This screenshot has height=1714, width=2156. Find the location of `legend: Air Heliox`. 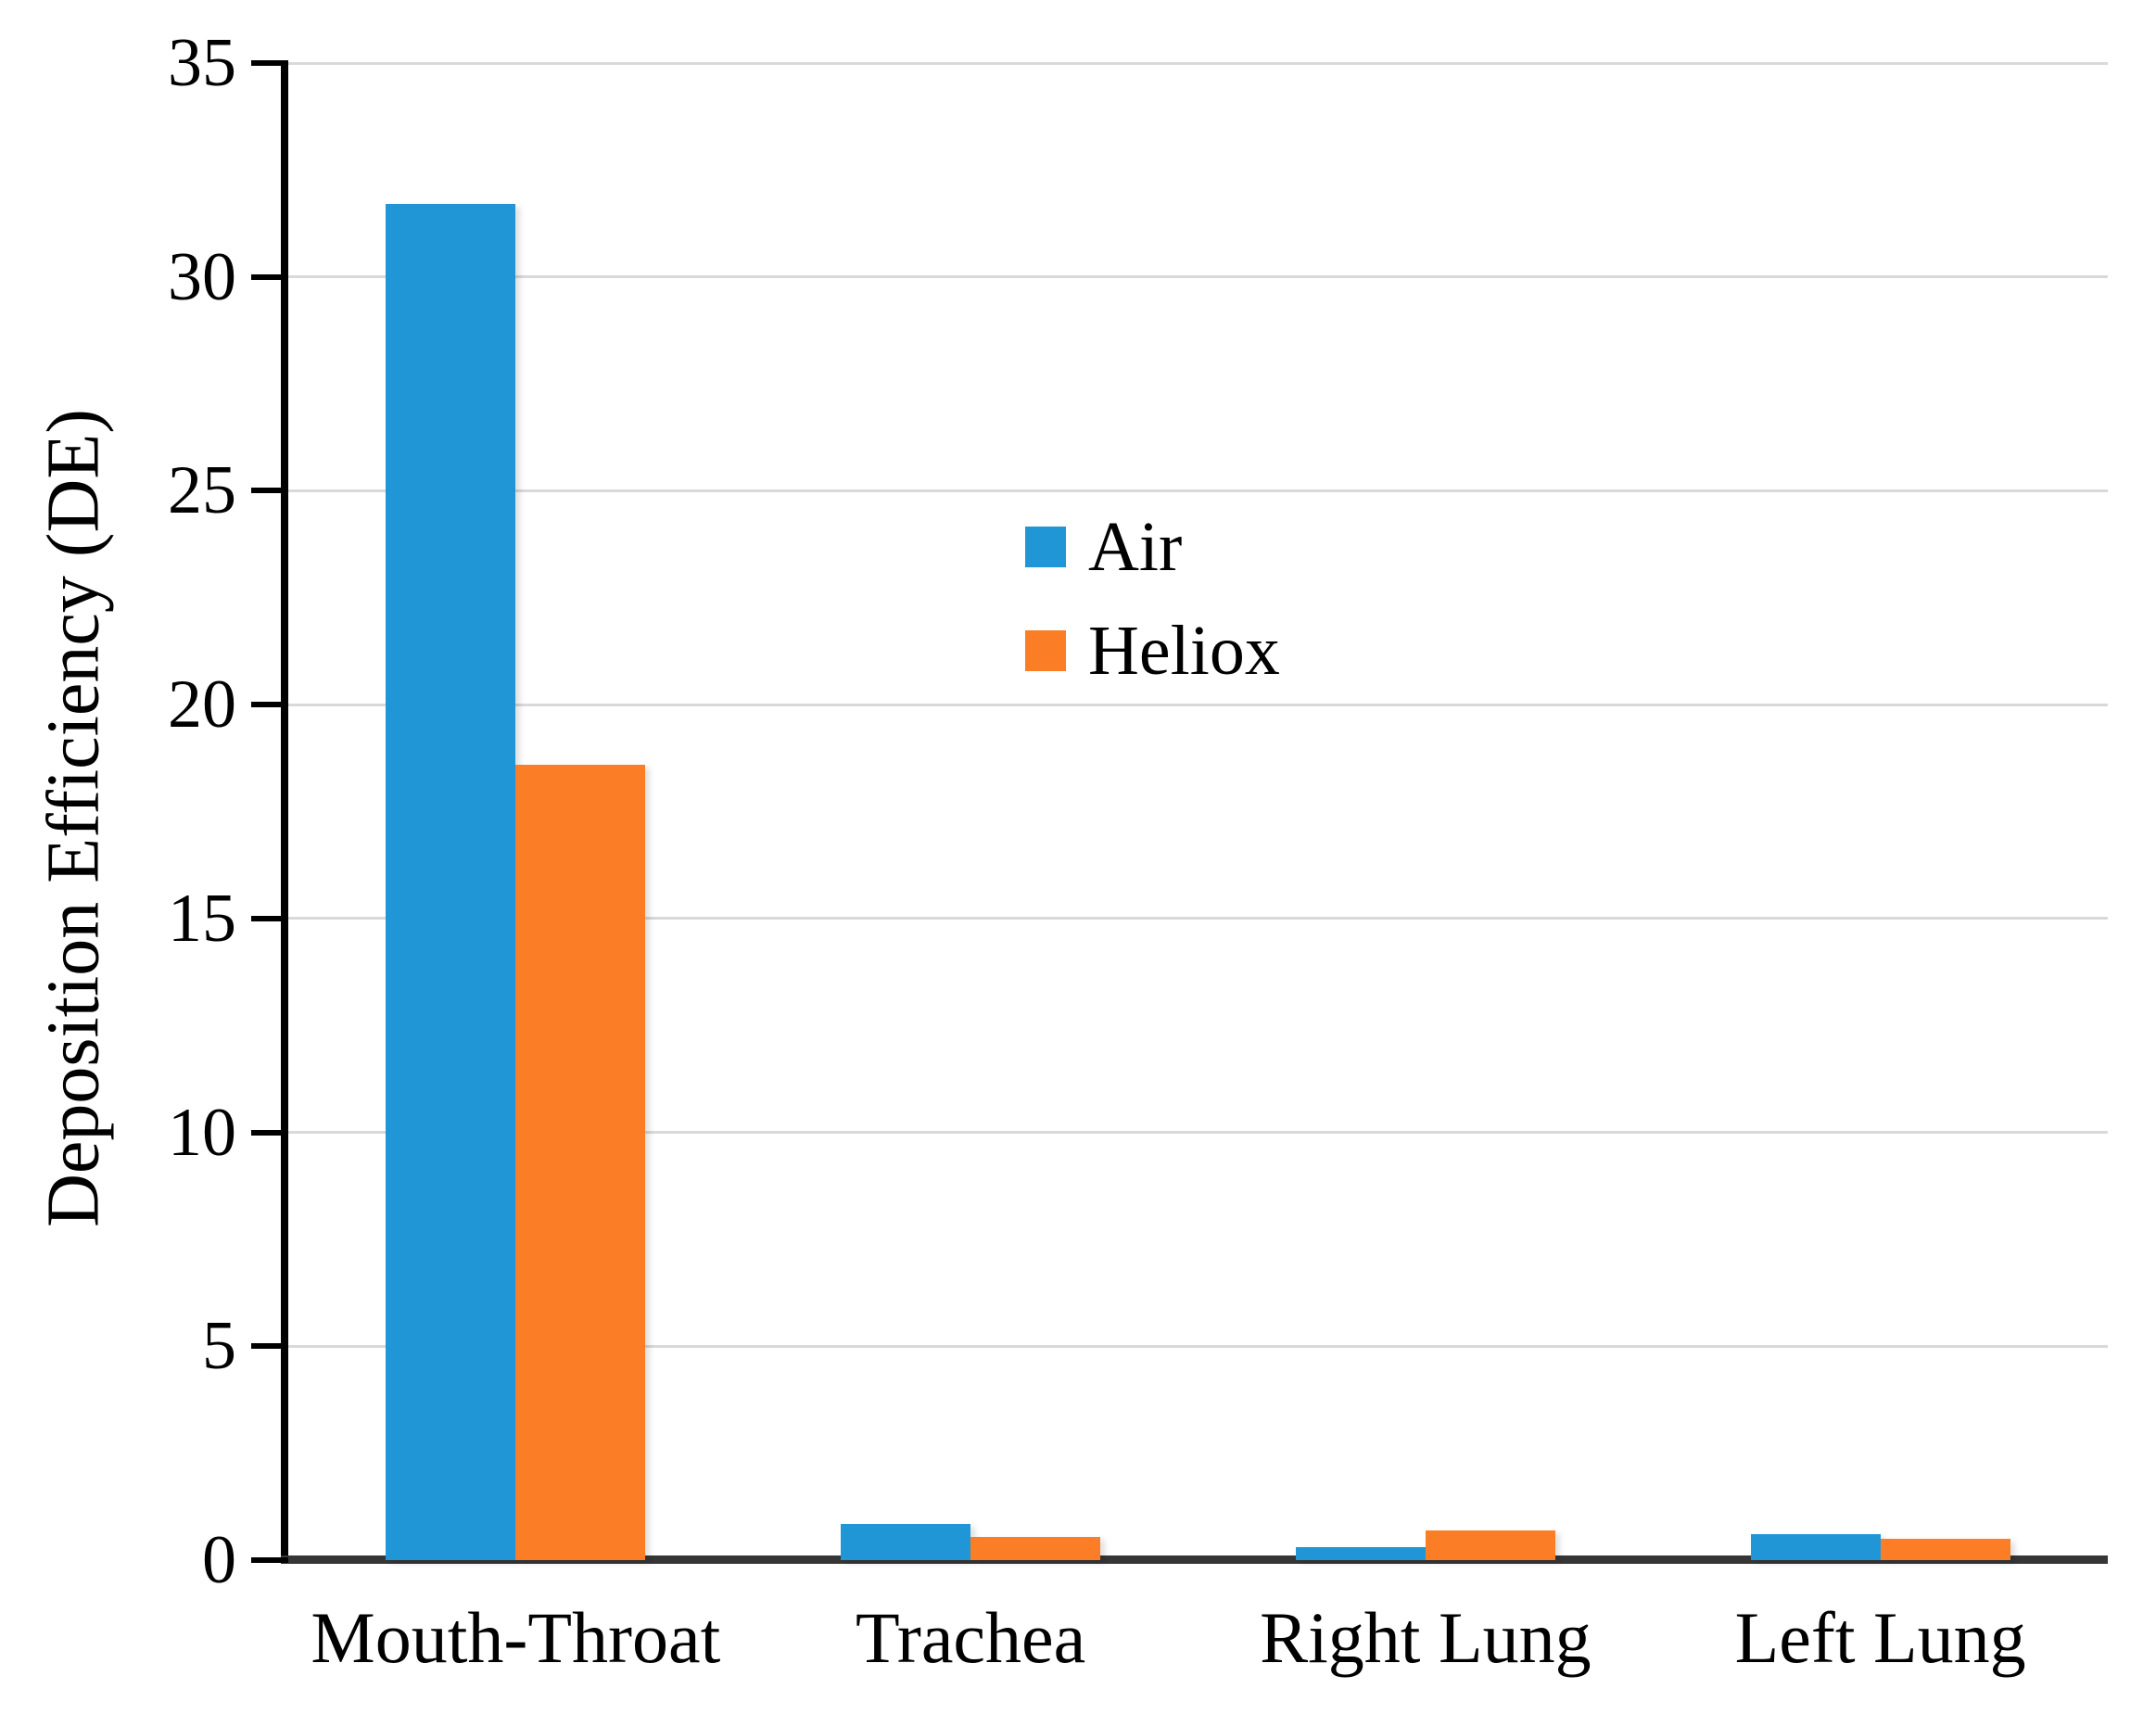

legend: Air Heliox is located at coordinates (1153, 599).